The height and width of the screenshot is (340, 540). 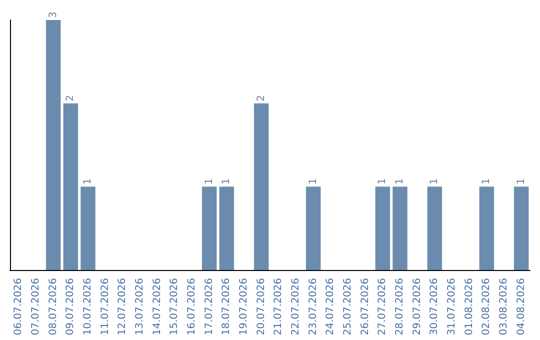 What do you see at coordinates (70, 307) in the screenshot?
I see `x-tick-label: 09.07.2026` at bounding box center [70, 307].